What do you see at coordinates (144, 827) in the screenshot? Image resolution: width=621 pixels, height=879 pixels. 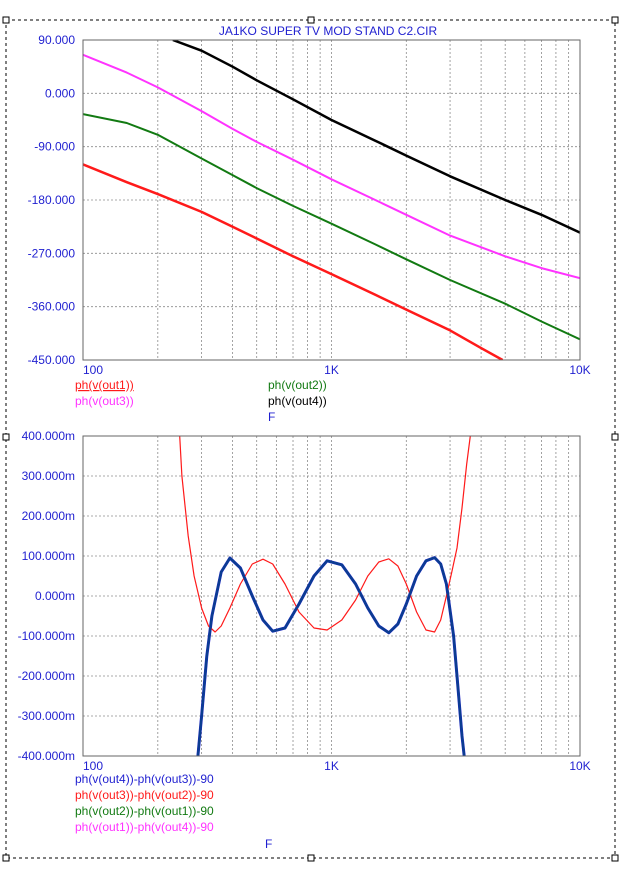 I see `legend-item-diff14: ph(v(out1))-ph(v(out4))-90` at bounding box center [144, 827].